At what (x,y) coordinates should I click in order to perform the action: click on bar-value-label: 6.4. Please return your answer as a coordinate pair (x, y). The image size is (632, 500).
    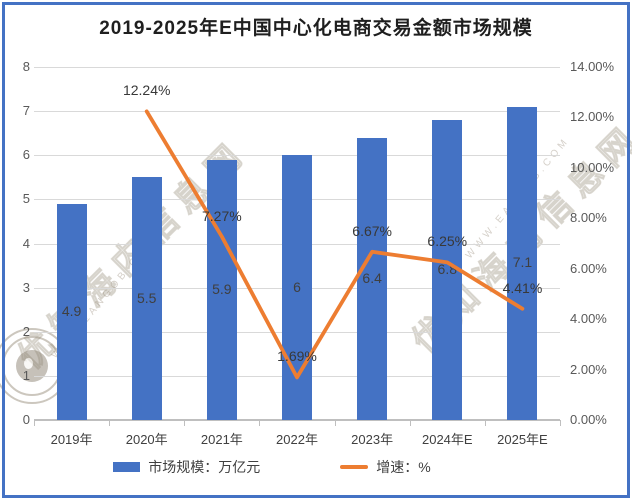
    Looking at the image, I should click on (372, 277).